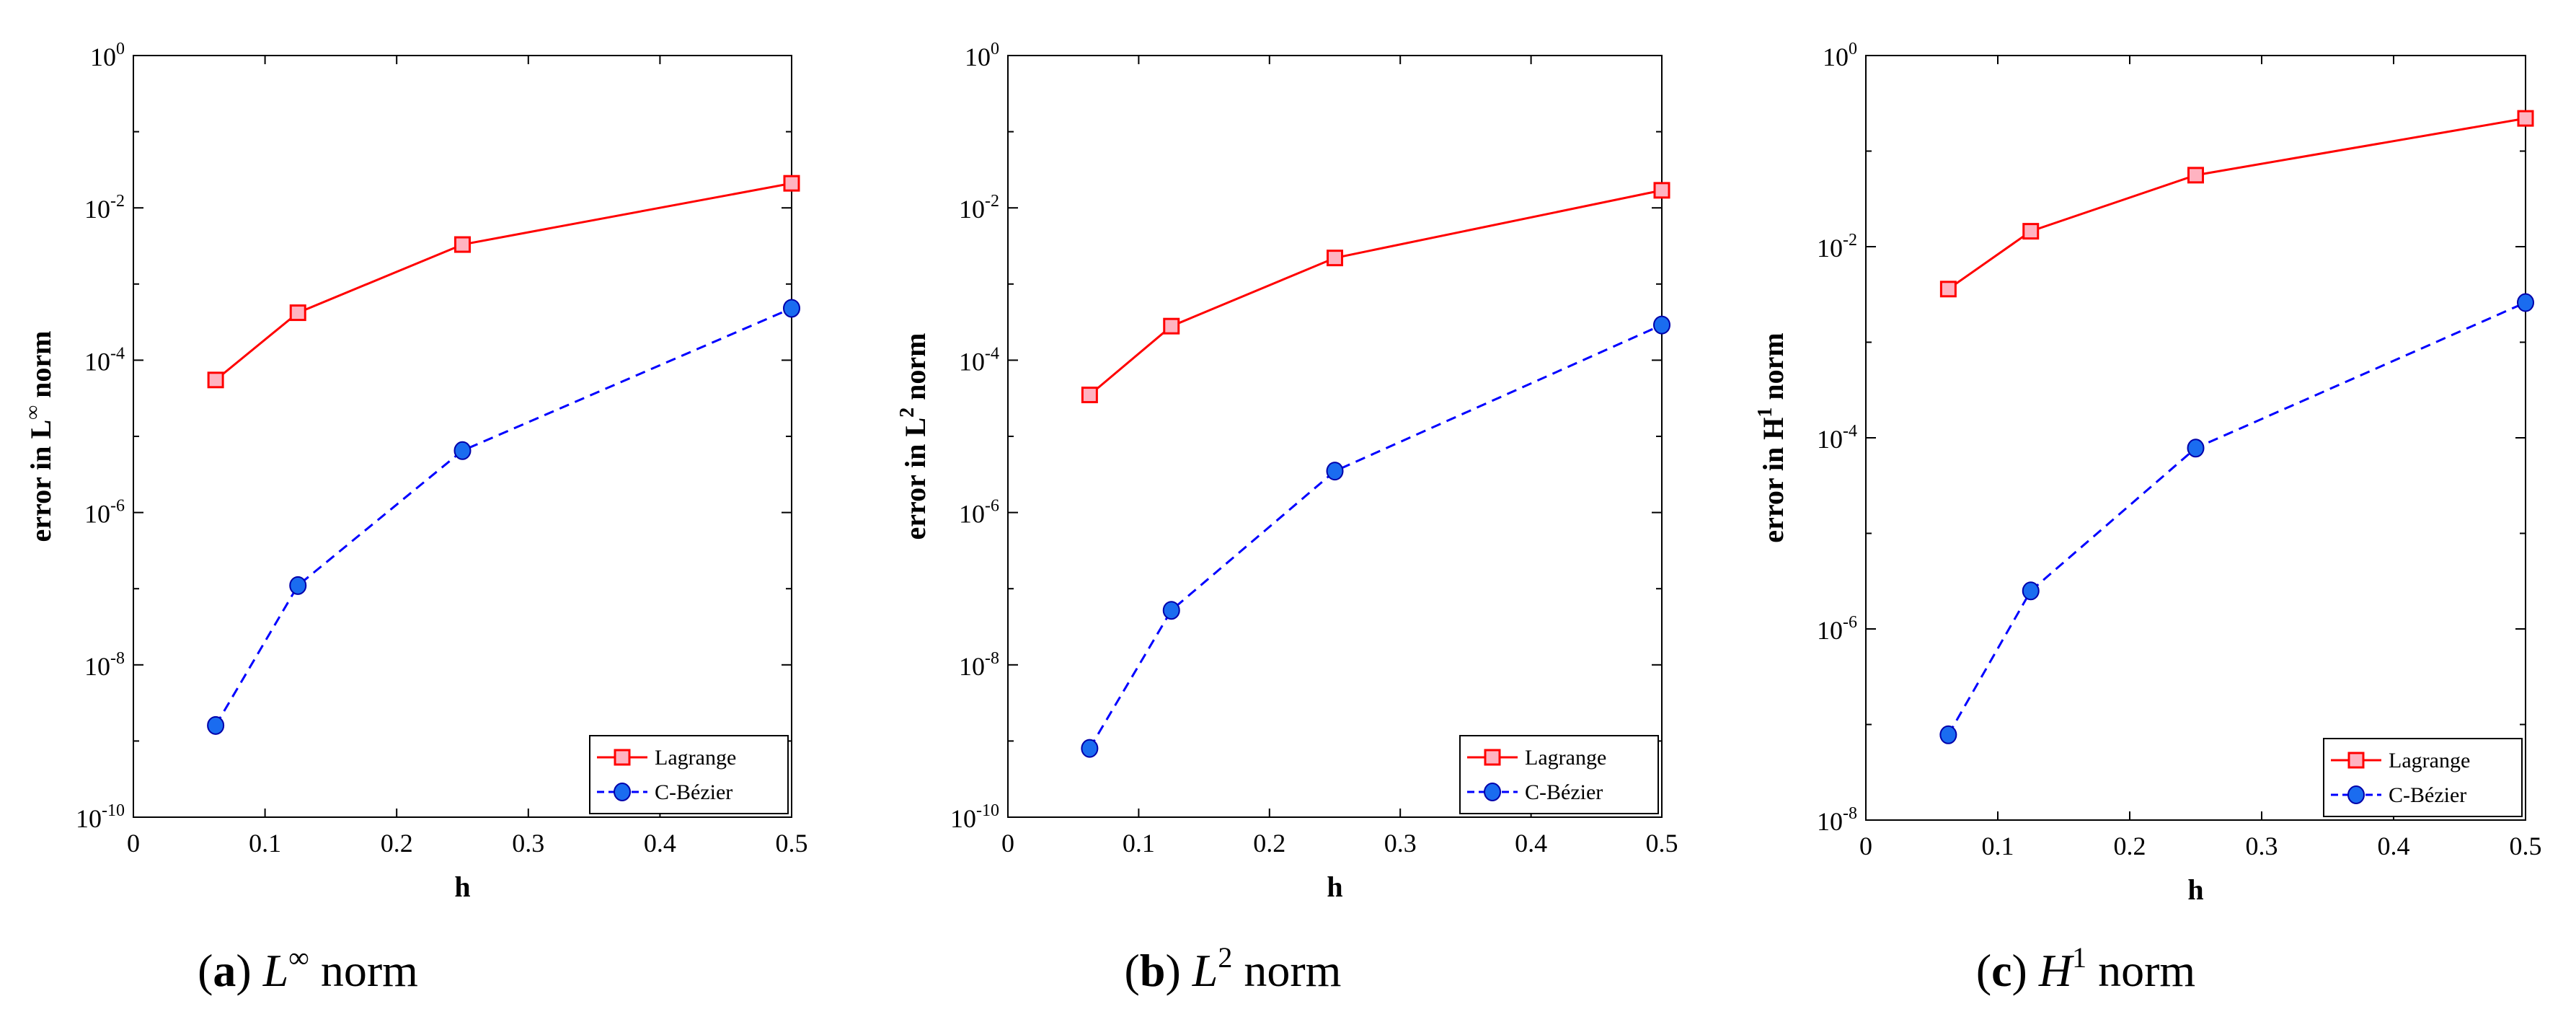  Describe the element at coordinates (913, 436) in the screenshot. I see `y-axis-label: error in L2 norm` at that location.